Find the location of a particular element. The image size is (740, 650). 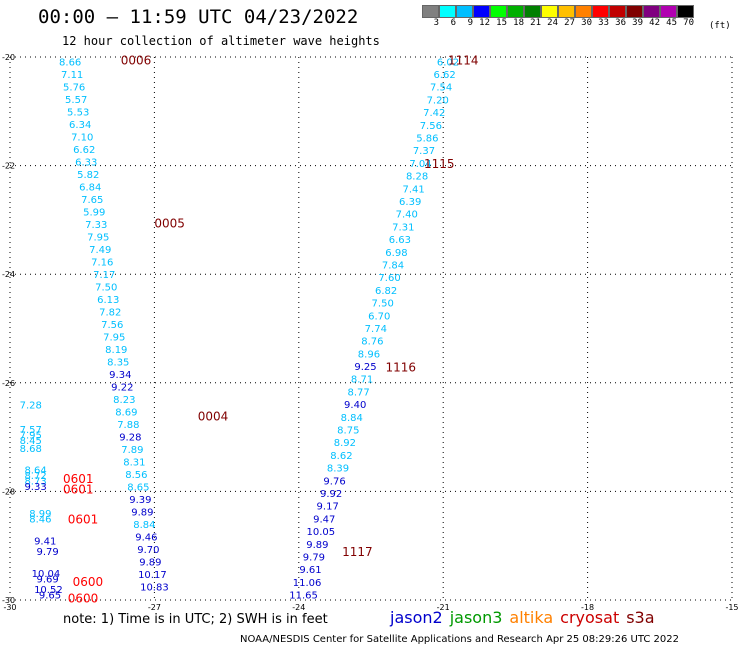

swh-point-track-a: 8.31 is located at coordinates (134, 462).